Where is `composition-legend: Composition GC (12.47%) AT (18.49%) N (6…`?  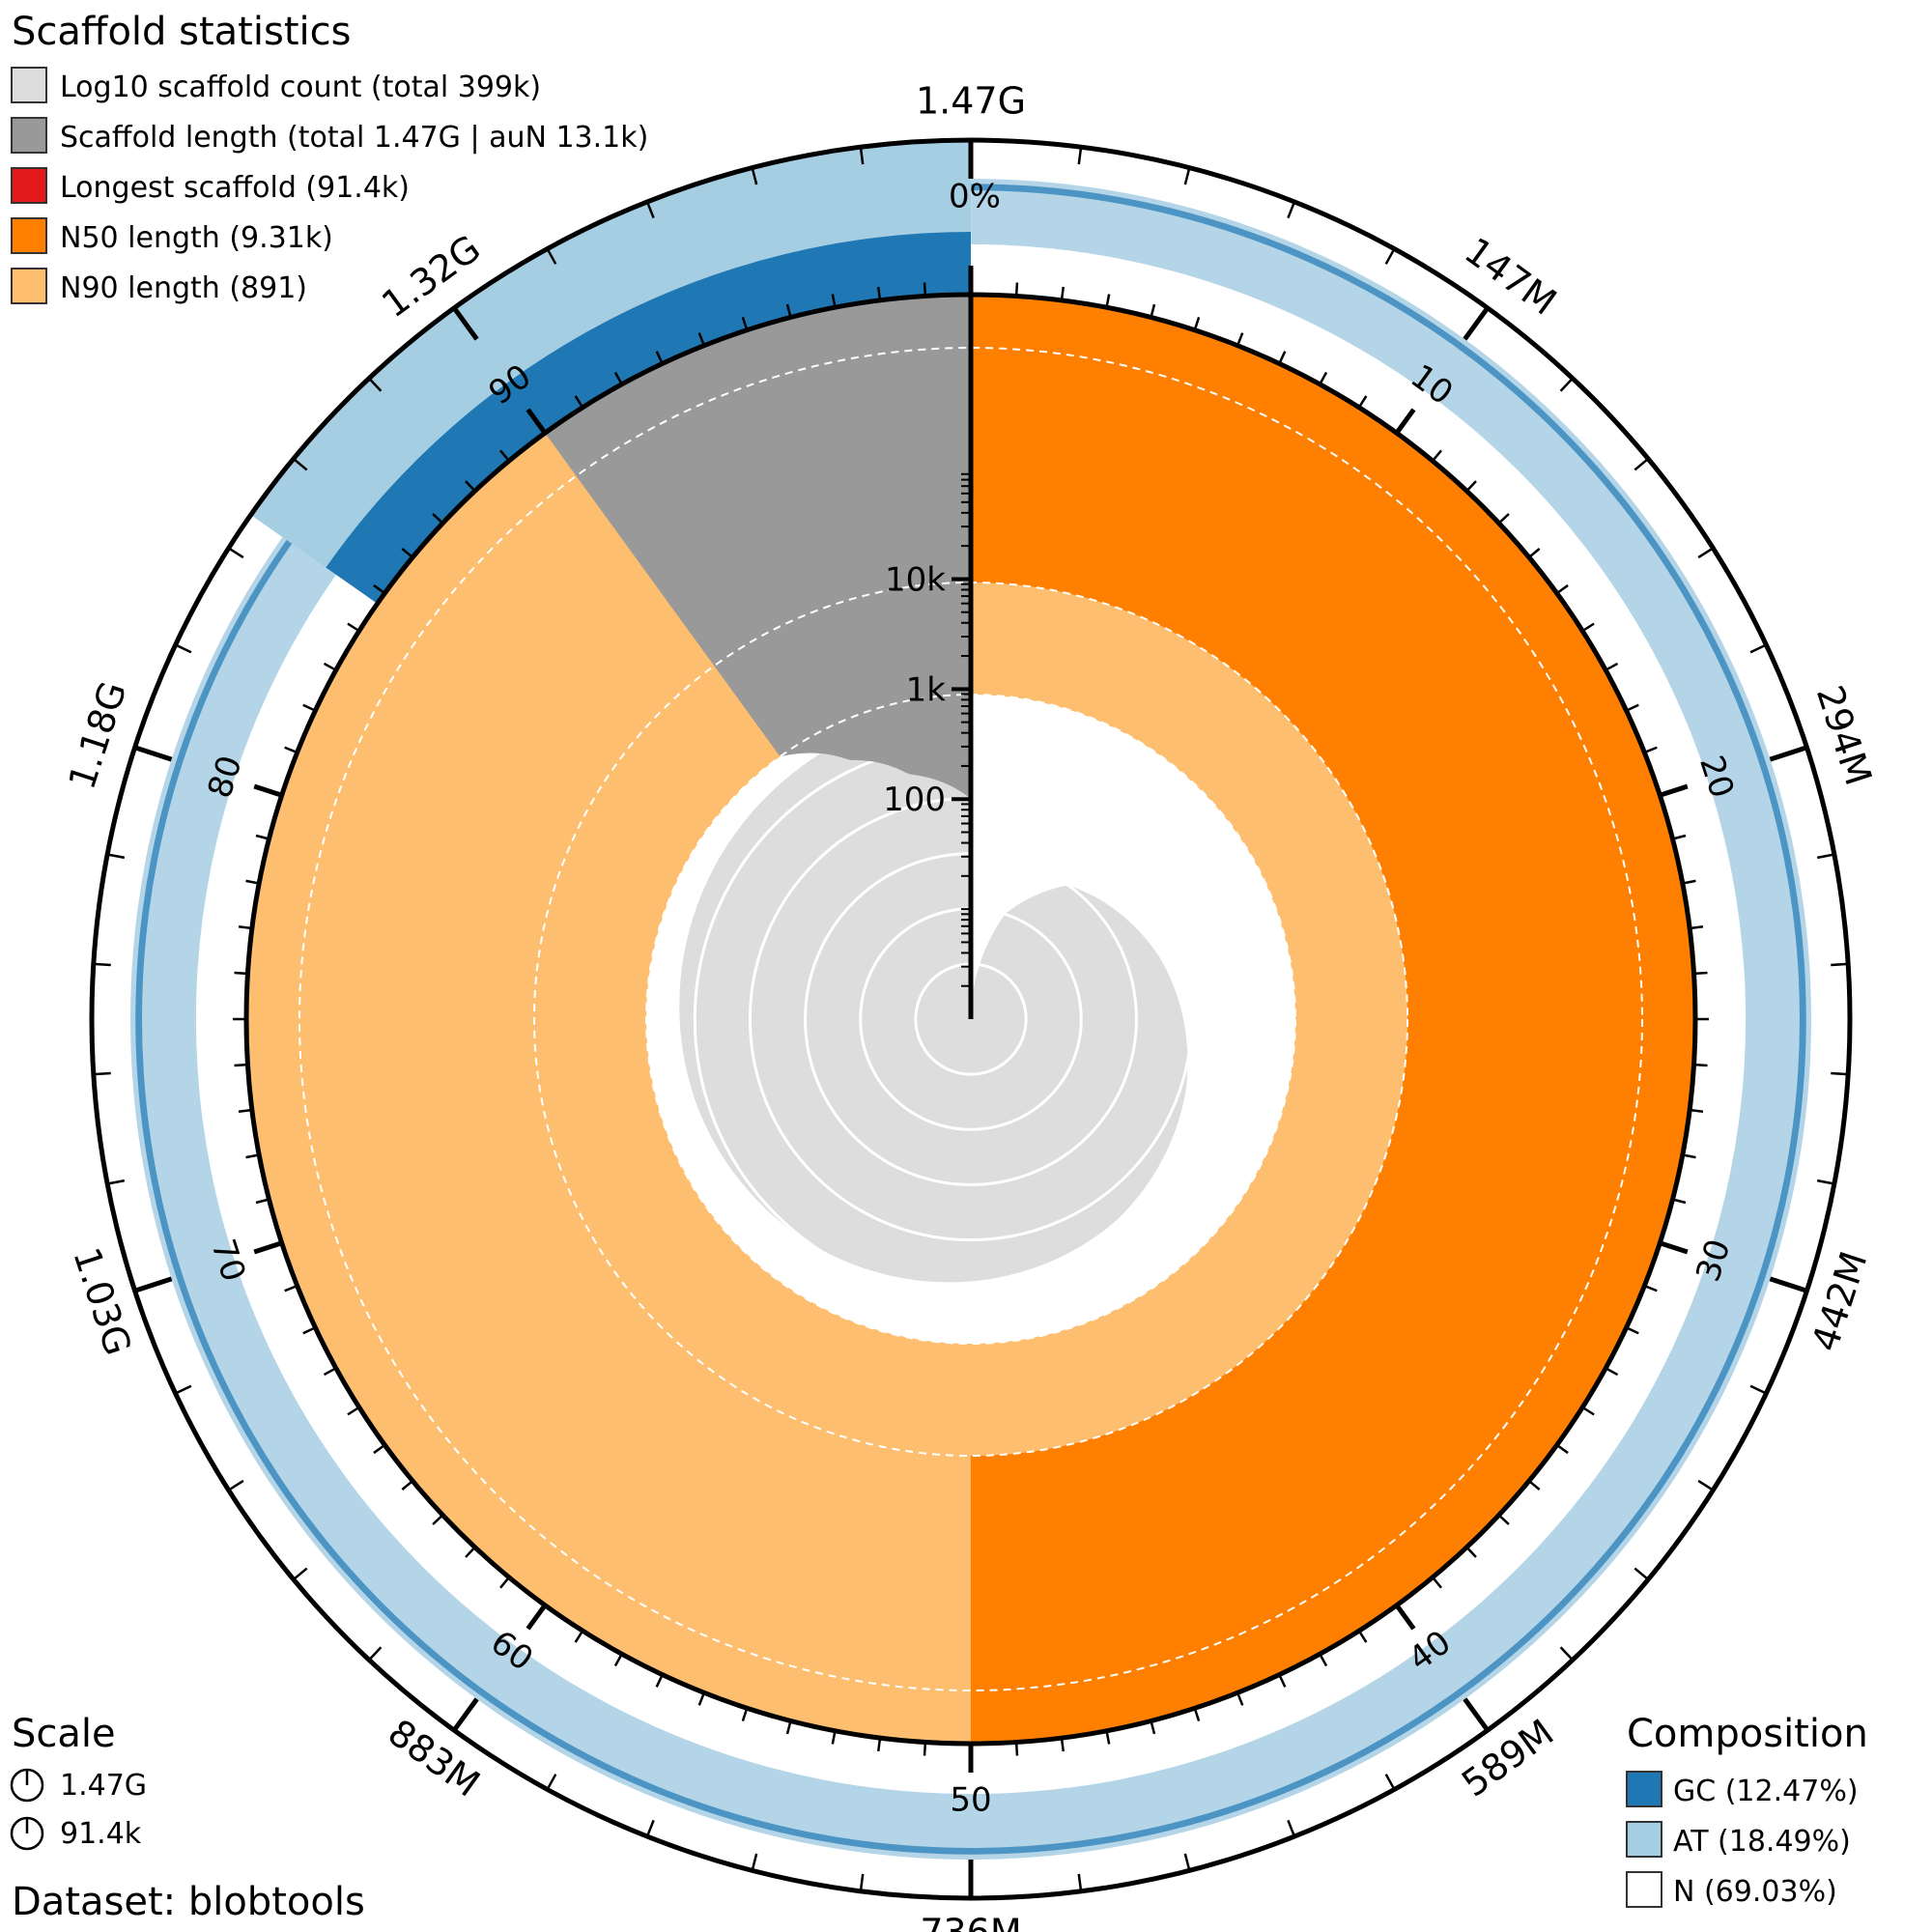
composition-legend: Composition GC (12.47%) AT (18.49%) N (6… is located at coordinates (1747, 1810).